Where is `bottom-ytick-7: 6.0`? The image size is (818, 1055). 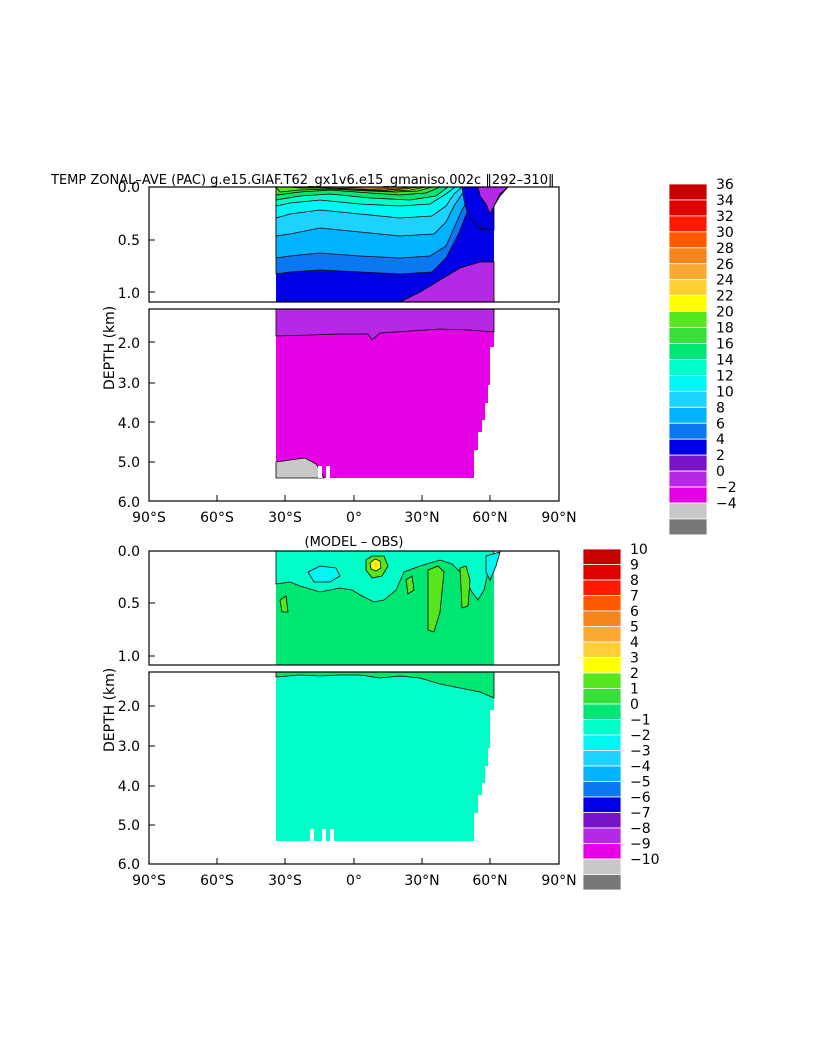
bottom-ytick-7: 6.0 is located at coordinates (129, 865).